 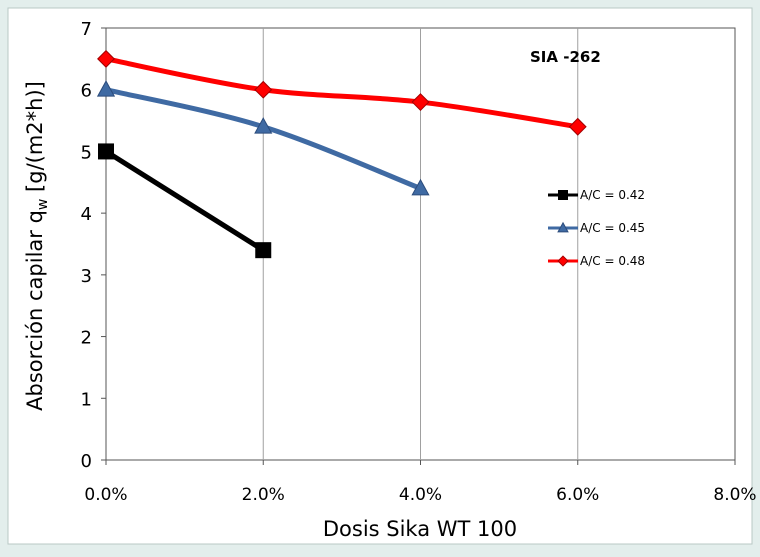 What do you see at coordinates (105, 495) in the screenshot?
I see `x-tick-label: 0.0%` at bounding box center [105, 495].